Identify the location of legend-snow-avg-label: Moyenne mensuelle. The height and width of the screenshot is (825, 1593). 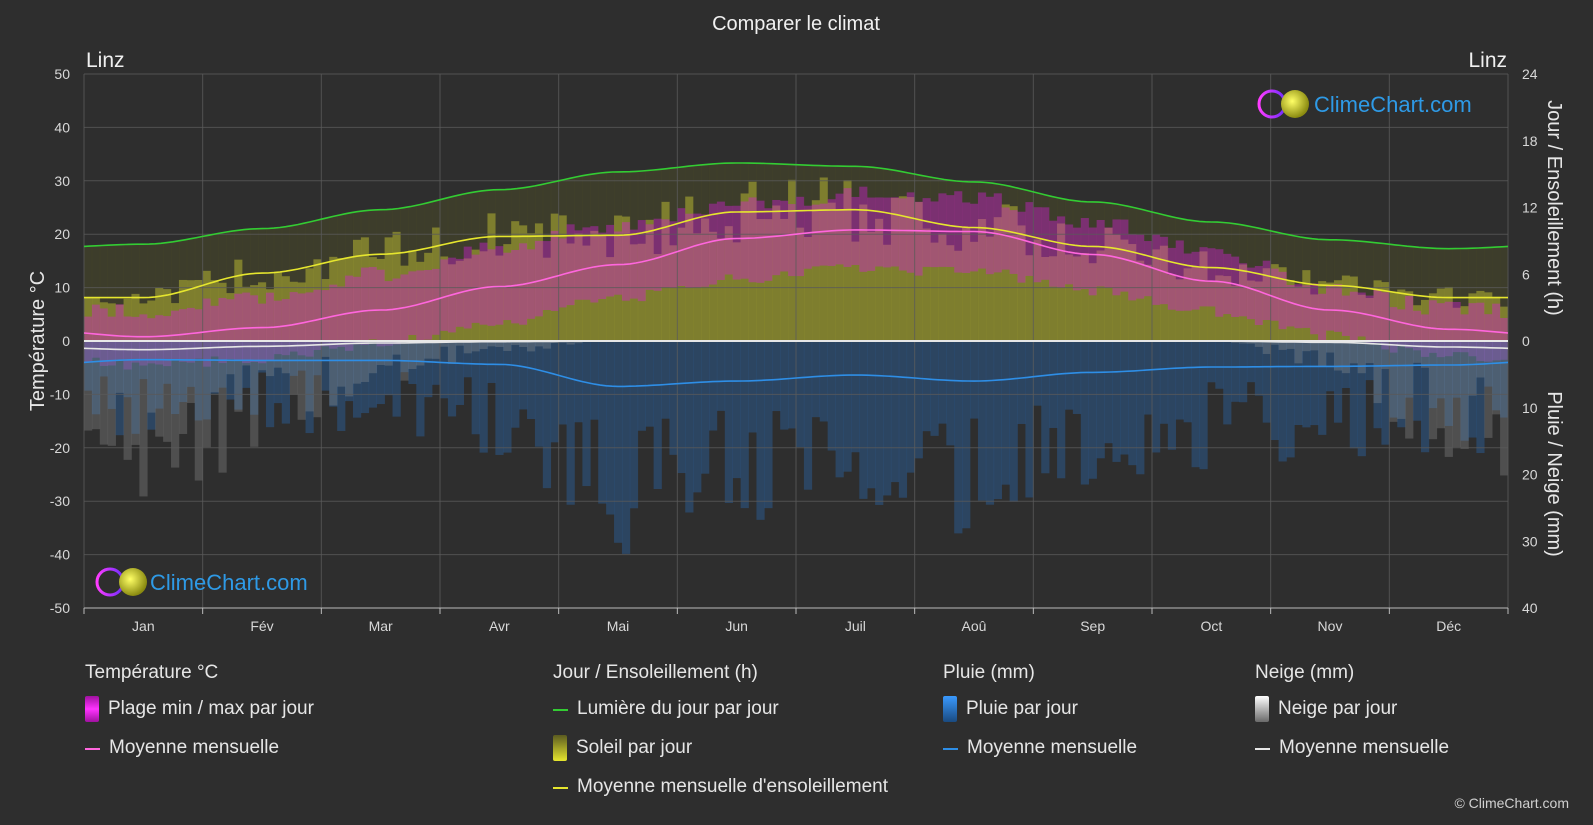
(1364, 747).